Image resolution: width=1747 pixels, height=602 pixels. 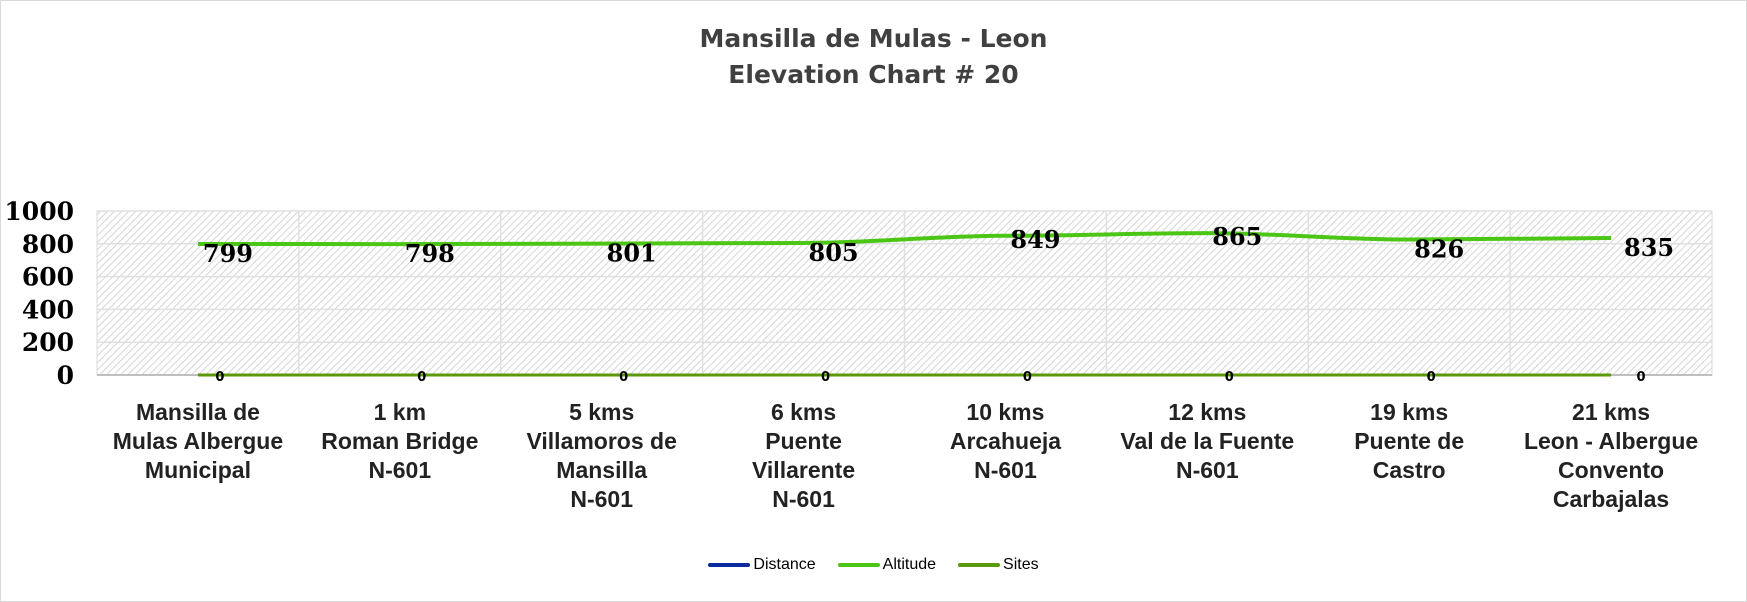 I want to click on y-tick-label: 800, so click(x=48, y=244).